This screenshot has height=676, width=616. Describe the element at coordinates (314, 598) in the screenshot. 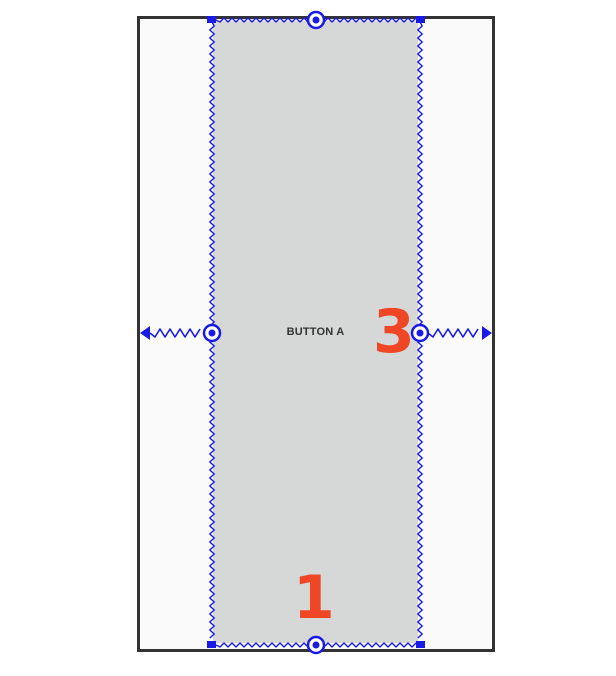

I see `callout-number-1: 1` at that location.